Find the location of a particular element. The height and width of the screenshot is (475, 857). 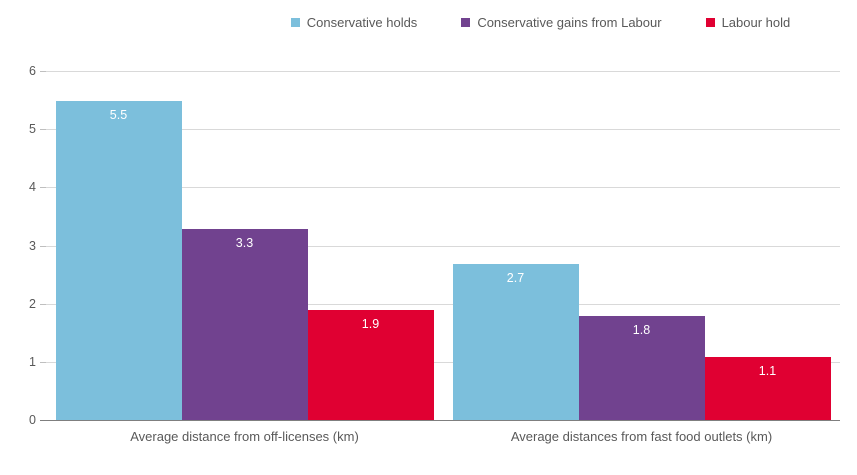

y-axis-tick-label: 4 is located at coordinates (32, 187).